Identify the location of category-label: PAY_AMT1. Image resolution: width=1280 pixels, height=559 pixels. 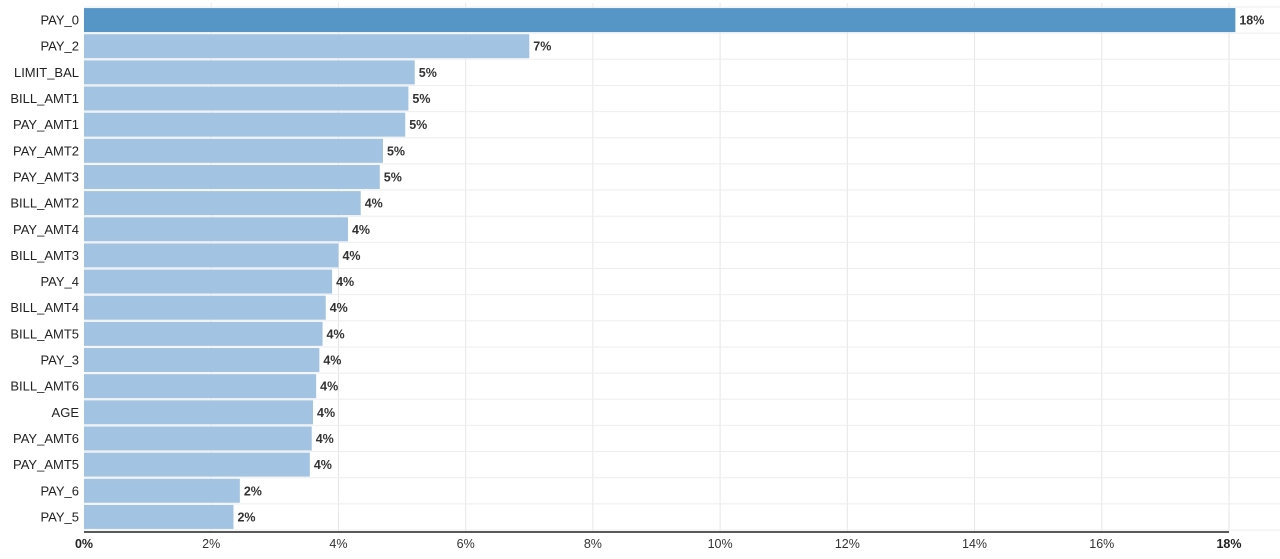
(46, 124).